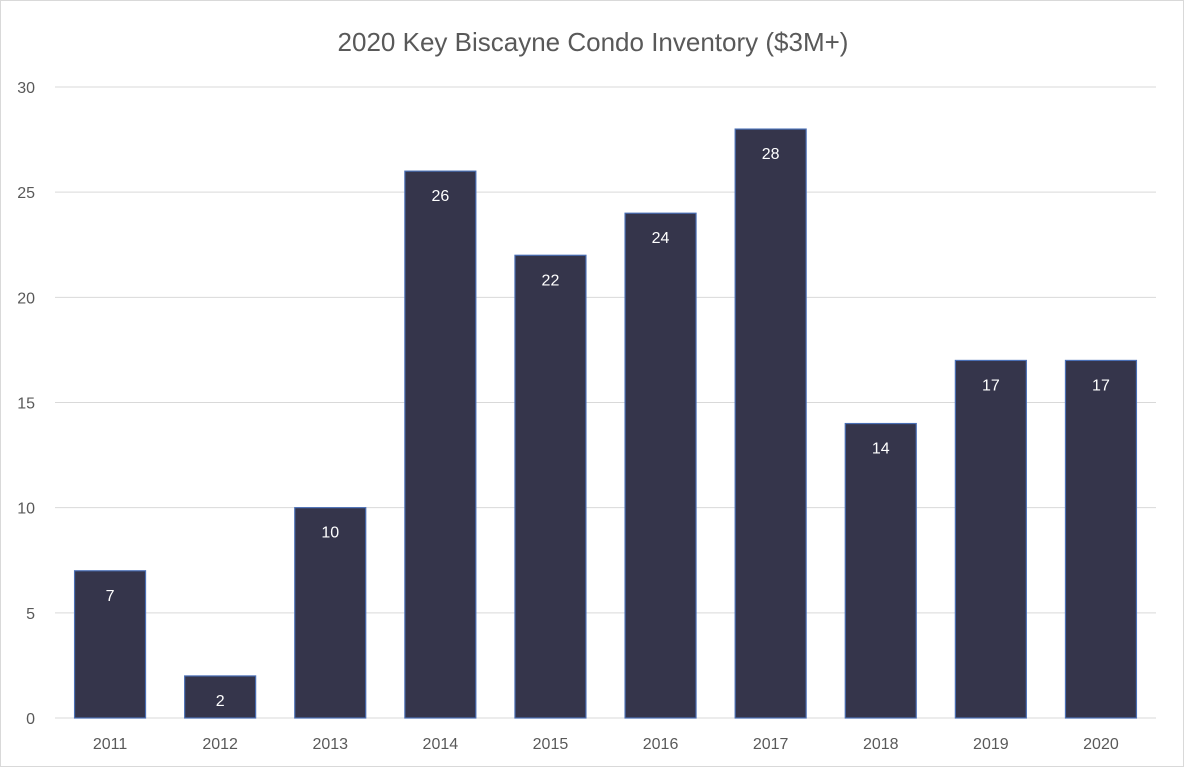  What do you see at coordinates (30, 719) in the screenshot?
I see `y-tick-label: 0` at bounding box center [30, 719].